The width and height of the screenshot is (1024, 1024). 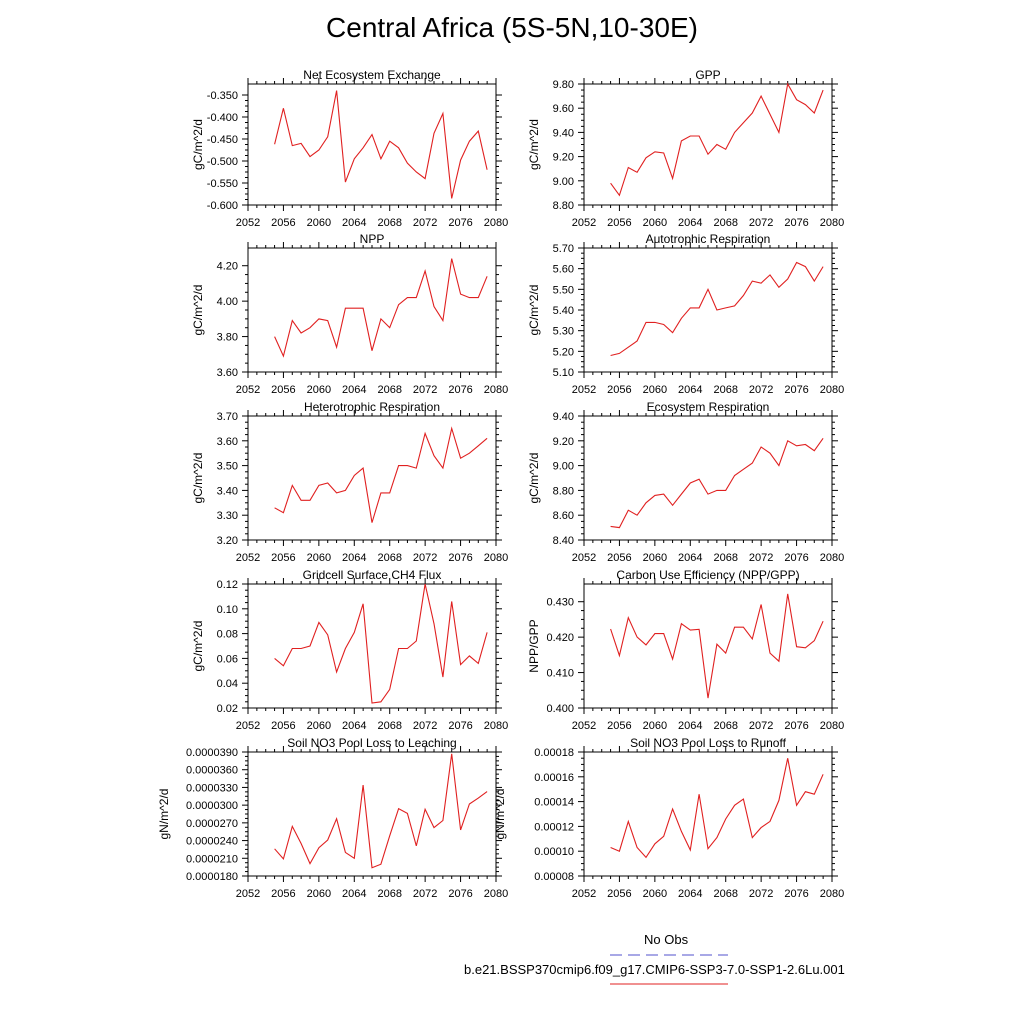 What do you see at coordinates (227, 302) in the screenshot?
I see `y-tick-label: 4.00` at bounding box center [227, 302].